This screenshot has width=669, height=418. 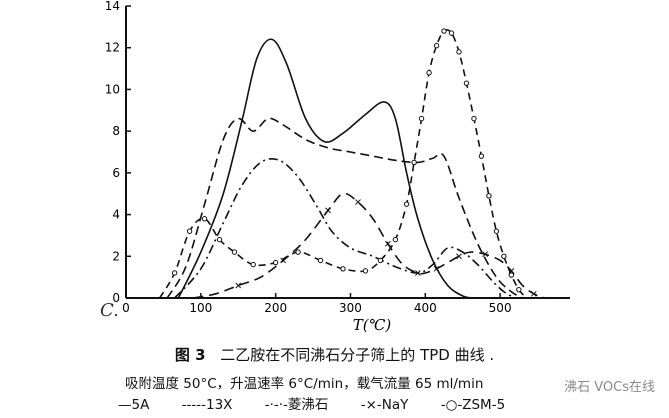 I want to click on x-tick-label: 500, so click(x=500, y=308).